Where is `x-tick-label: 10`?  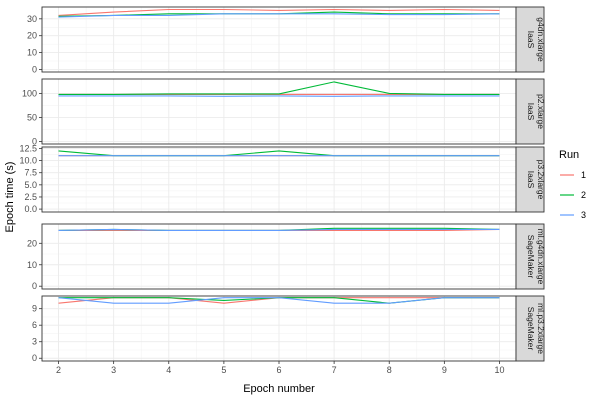
x-tick-label: 10 is located at coordinates (499, 370).